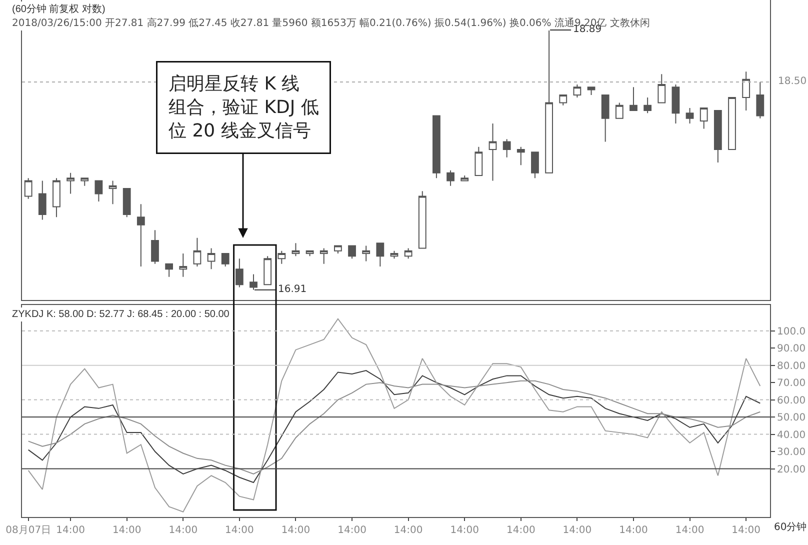 Image resolution: width=808 pixels, height=545 pixels. I want to click on y-tick-label: 20.00, so click(791, 470).